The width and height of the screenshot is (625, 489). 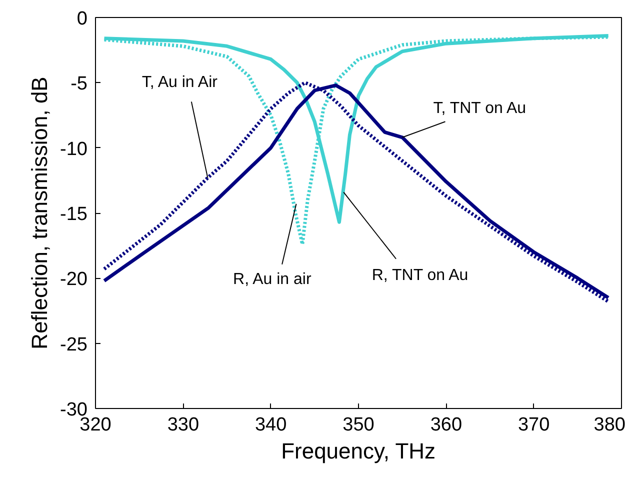 I want to click on x-tick-label: 340, so click(x=270, y=425).